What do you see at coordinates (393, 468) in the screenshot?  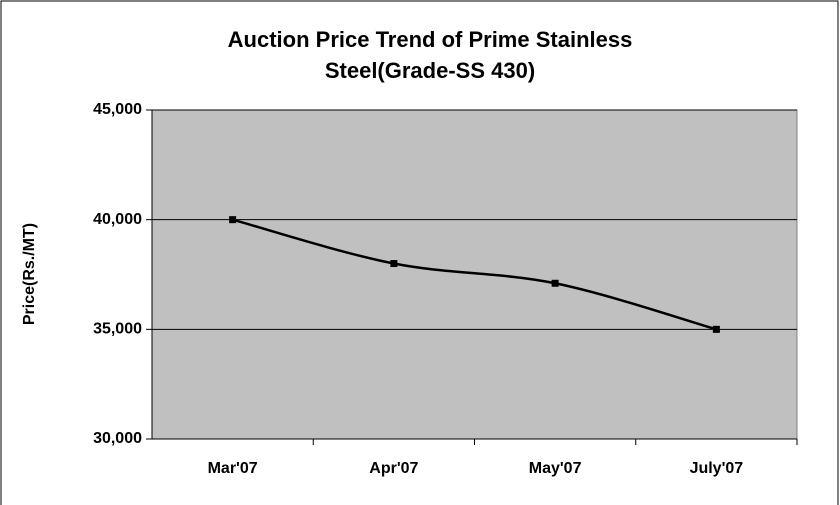 I see `x-tick-label: Apr'07` at bounding box center [393, 468].